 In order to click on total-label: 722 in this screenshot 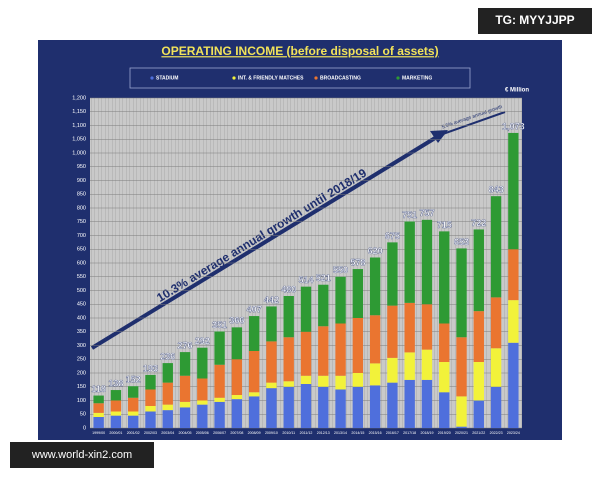, I will do `click(478, 223)`.